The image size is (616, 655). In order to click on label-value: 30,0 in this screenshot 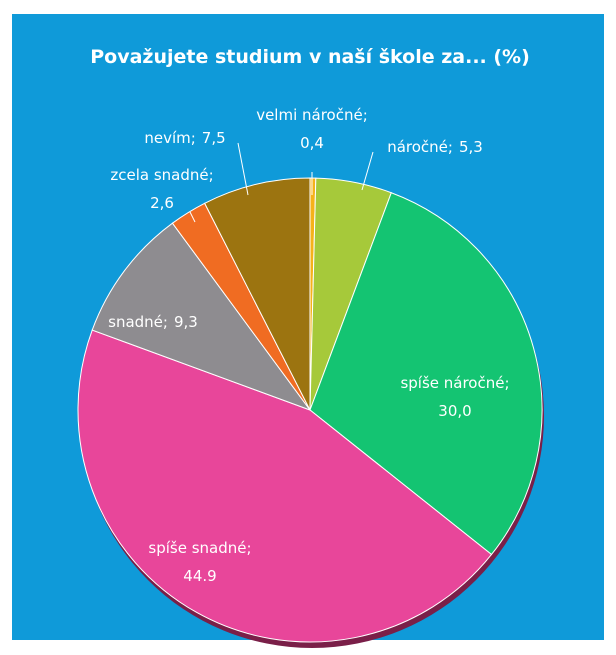, I will do `click(454, 411)`.